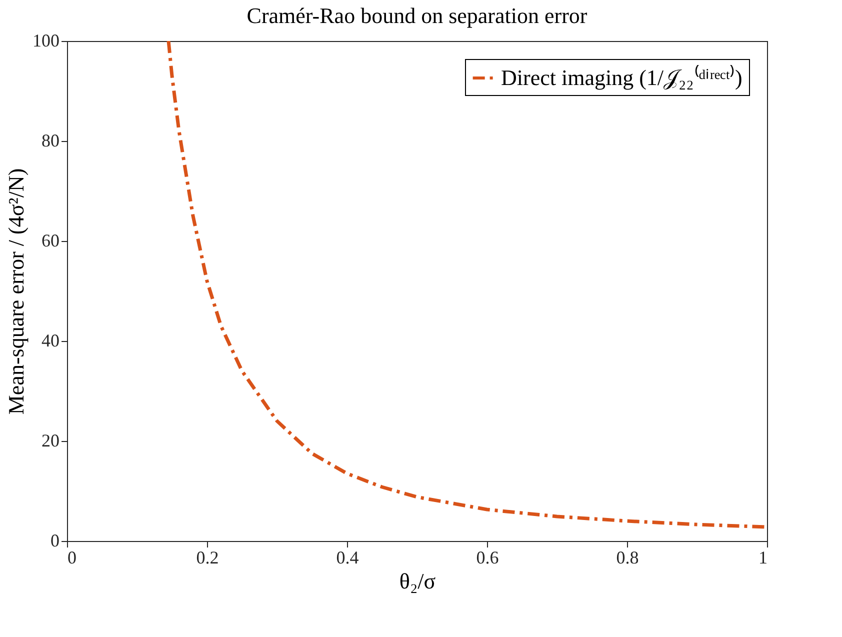  I want to click on y-tick-label: 20, so click(51, 440).